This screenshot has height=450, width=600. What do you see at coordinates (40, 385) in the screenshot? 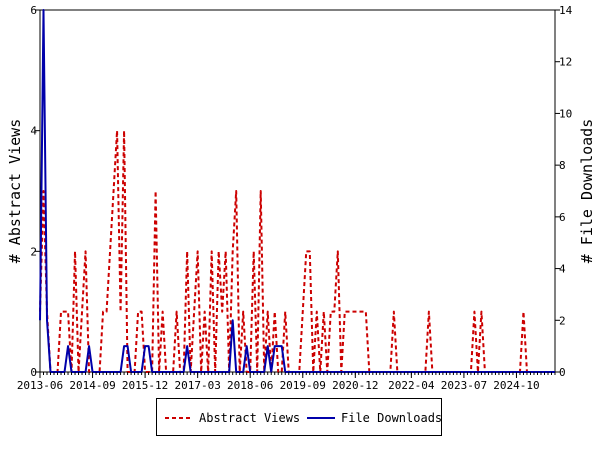
I see `x-tick-label: 2013-06` at bounding box center [40, 385].